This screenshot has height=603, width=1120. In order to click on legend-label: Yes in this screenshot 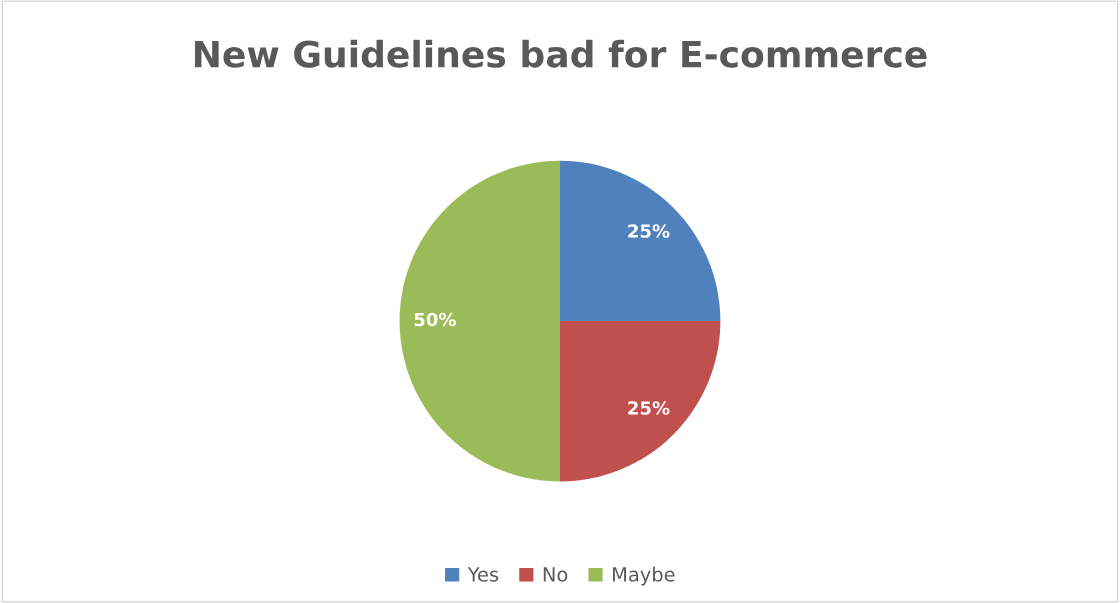, I will do `click(483, 574)`.